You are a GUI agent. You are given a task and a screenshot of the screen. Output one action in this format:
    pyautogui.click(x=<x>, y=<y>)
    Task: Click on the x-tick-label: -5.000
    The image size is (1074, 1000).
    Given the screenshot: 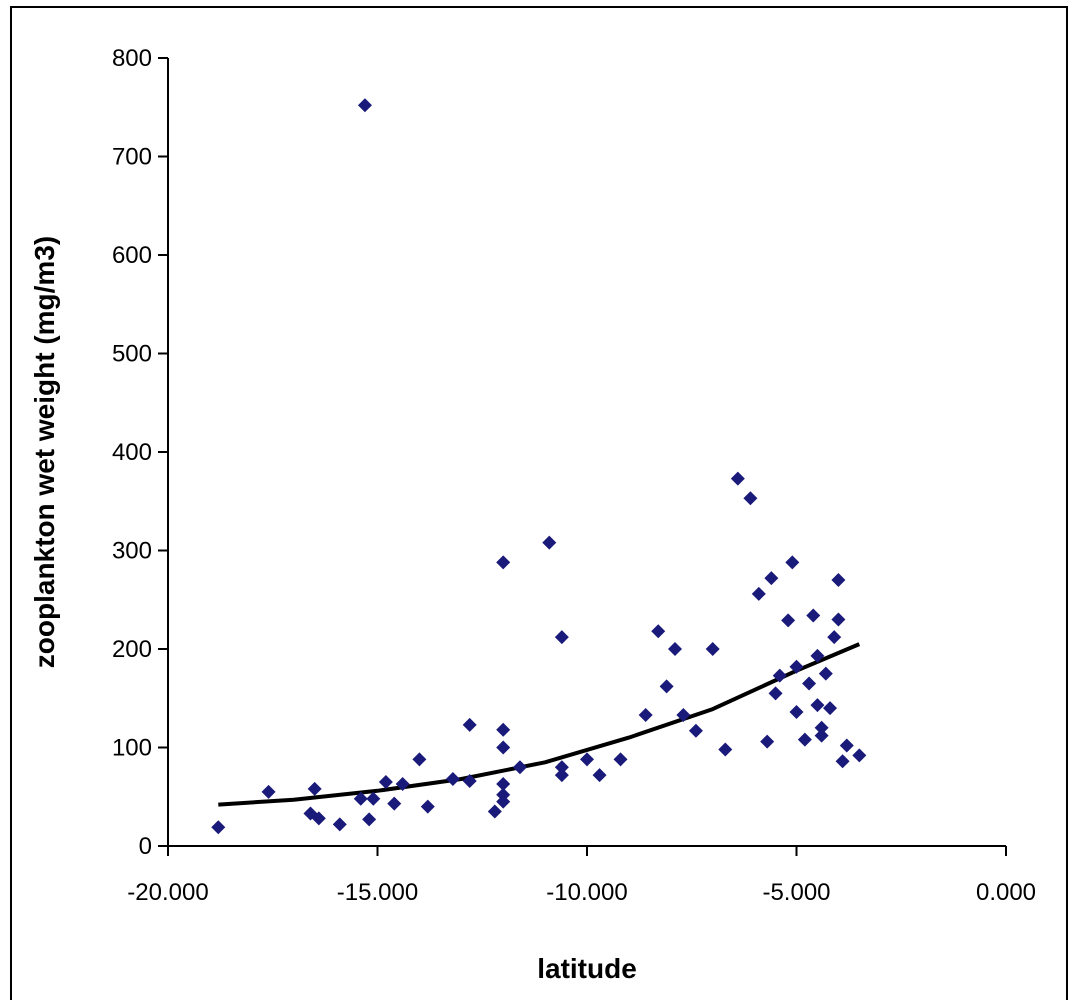 What is the action you would take?
    pyautogui.click(x=796, y=892)
    